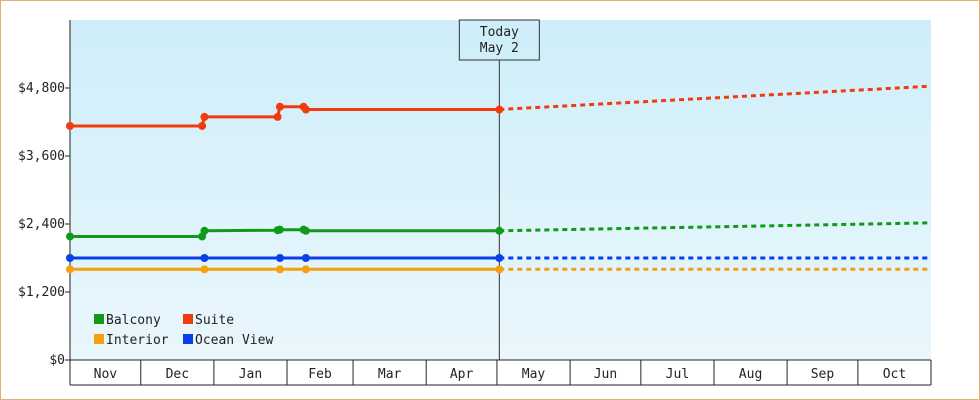 This screenshot has width=980, height=400. Describe the element at coordinates (234, 340) in the screenshot. I see `legend-label: Ocean View` at that location.